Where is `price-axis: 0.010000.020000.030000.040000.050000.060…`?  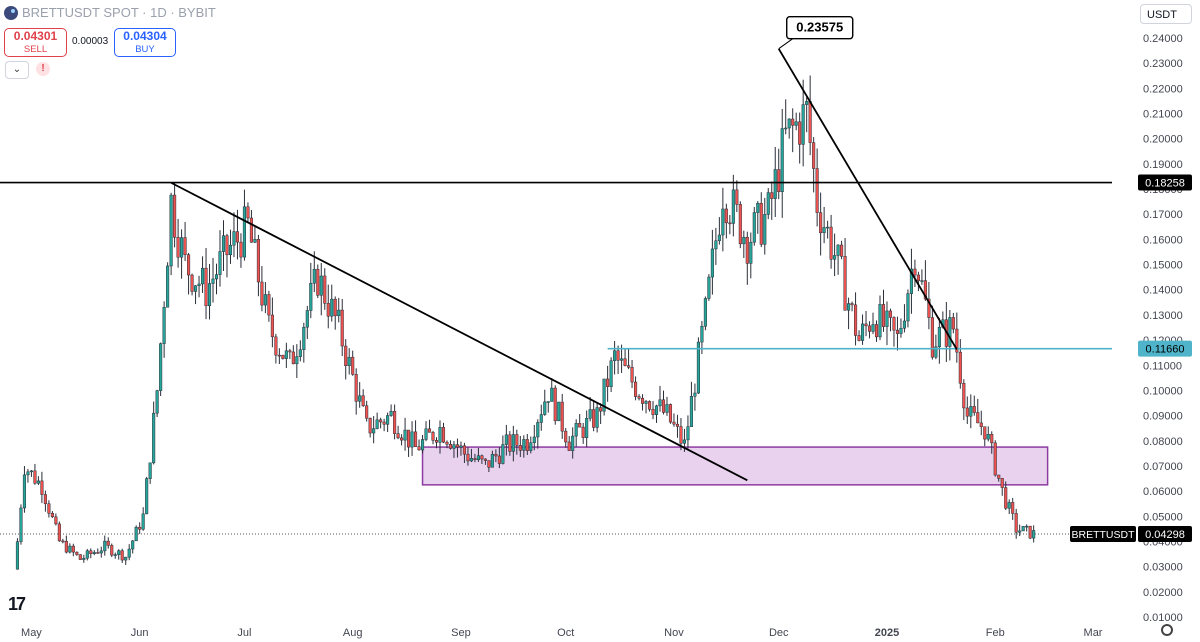
price-axis: 0.010000.020000.030000.040000.050000.060… is located at coordinates (1131, 328).